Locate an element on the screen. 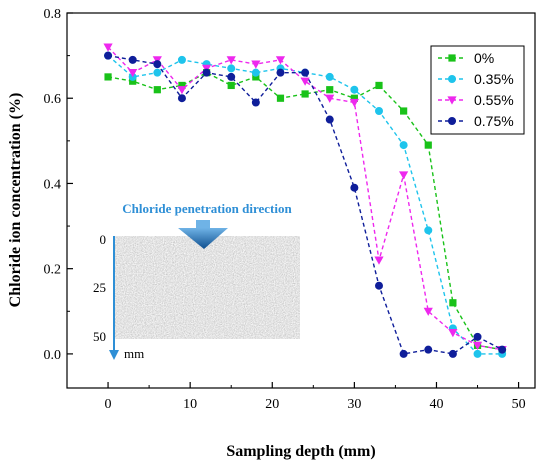  x-tick-label: 0 is located at coordinates (108, 404).